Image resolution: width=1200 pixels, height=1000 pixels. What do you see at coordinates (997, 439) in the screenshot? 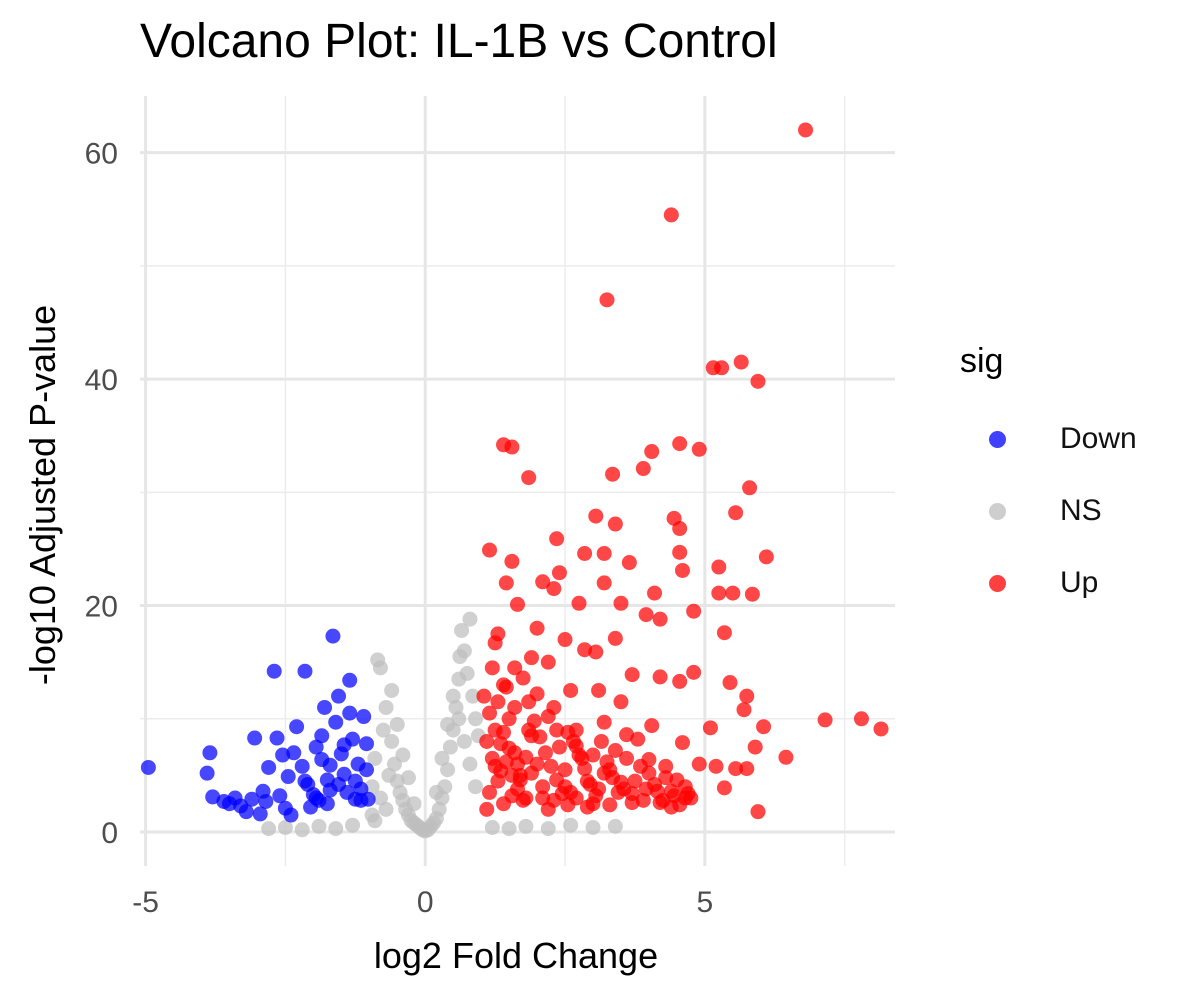
I see `legend-swatch-down` at bounding box center [997, 439].